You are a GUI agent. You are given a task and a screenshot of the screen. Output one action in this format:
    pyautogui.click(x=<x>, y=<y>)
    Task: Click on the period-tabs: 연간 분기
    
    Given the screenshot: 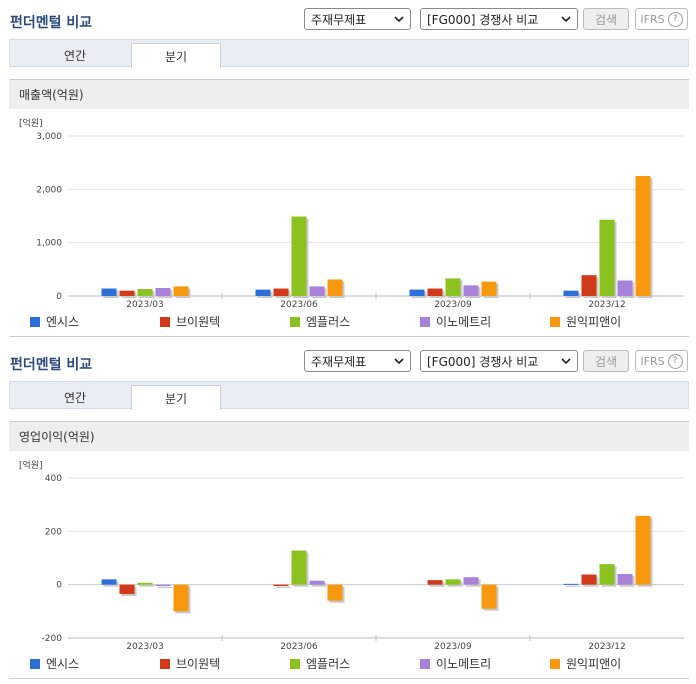 What is the action you would take?
    pyautogui.click(x=349, y=395)
    